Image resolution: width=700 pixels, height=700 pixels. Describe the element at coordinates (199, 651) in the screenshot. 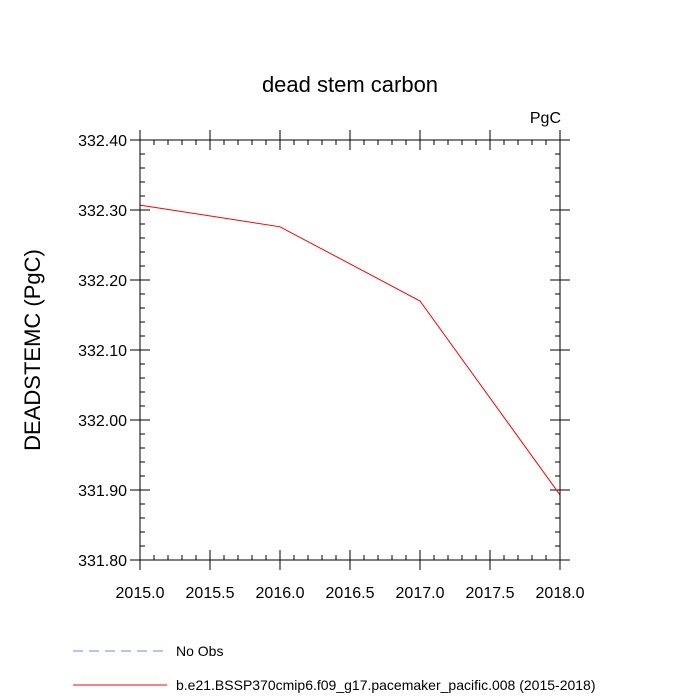

I see `legend-label-0: No Obs` at that location.